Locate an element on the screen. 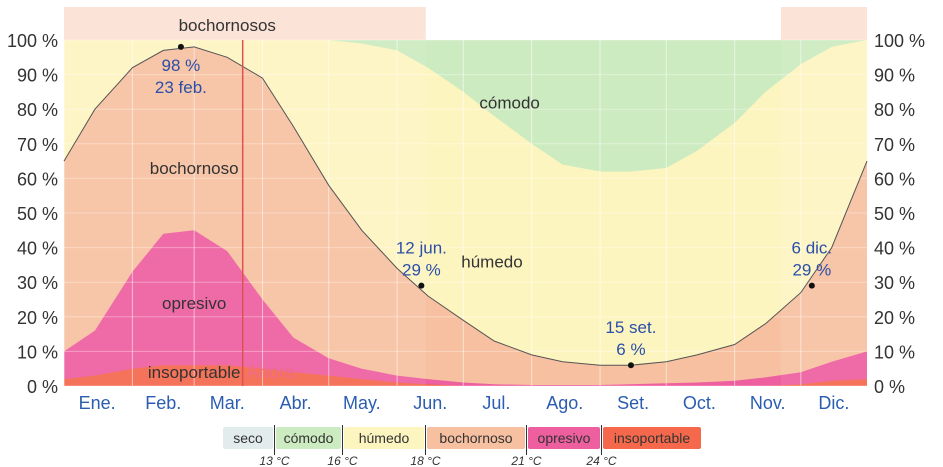 This screenshot has height=467, width=943. legend-label: opresivo is located at coordinates (564, 438).